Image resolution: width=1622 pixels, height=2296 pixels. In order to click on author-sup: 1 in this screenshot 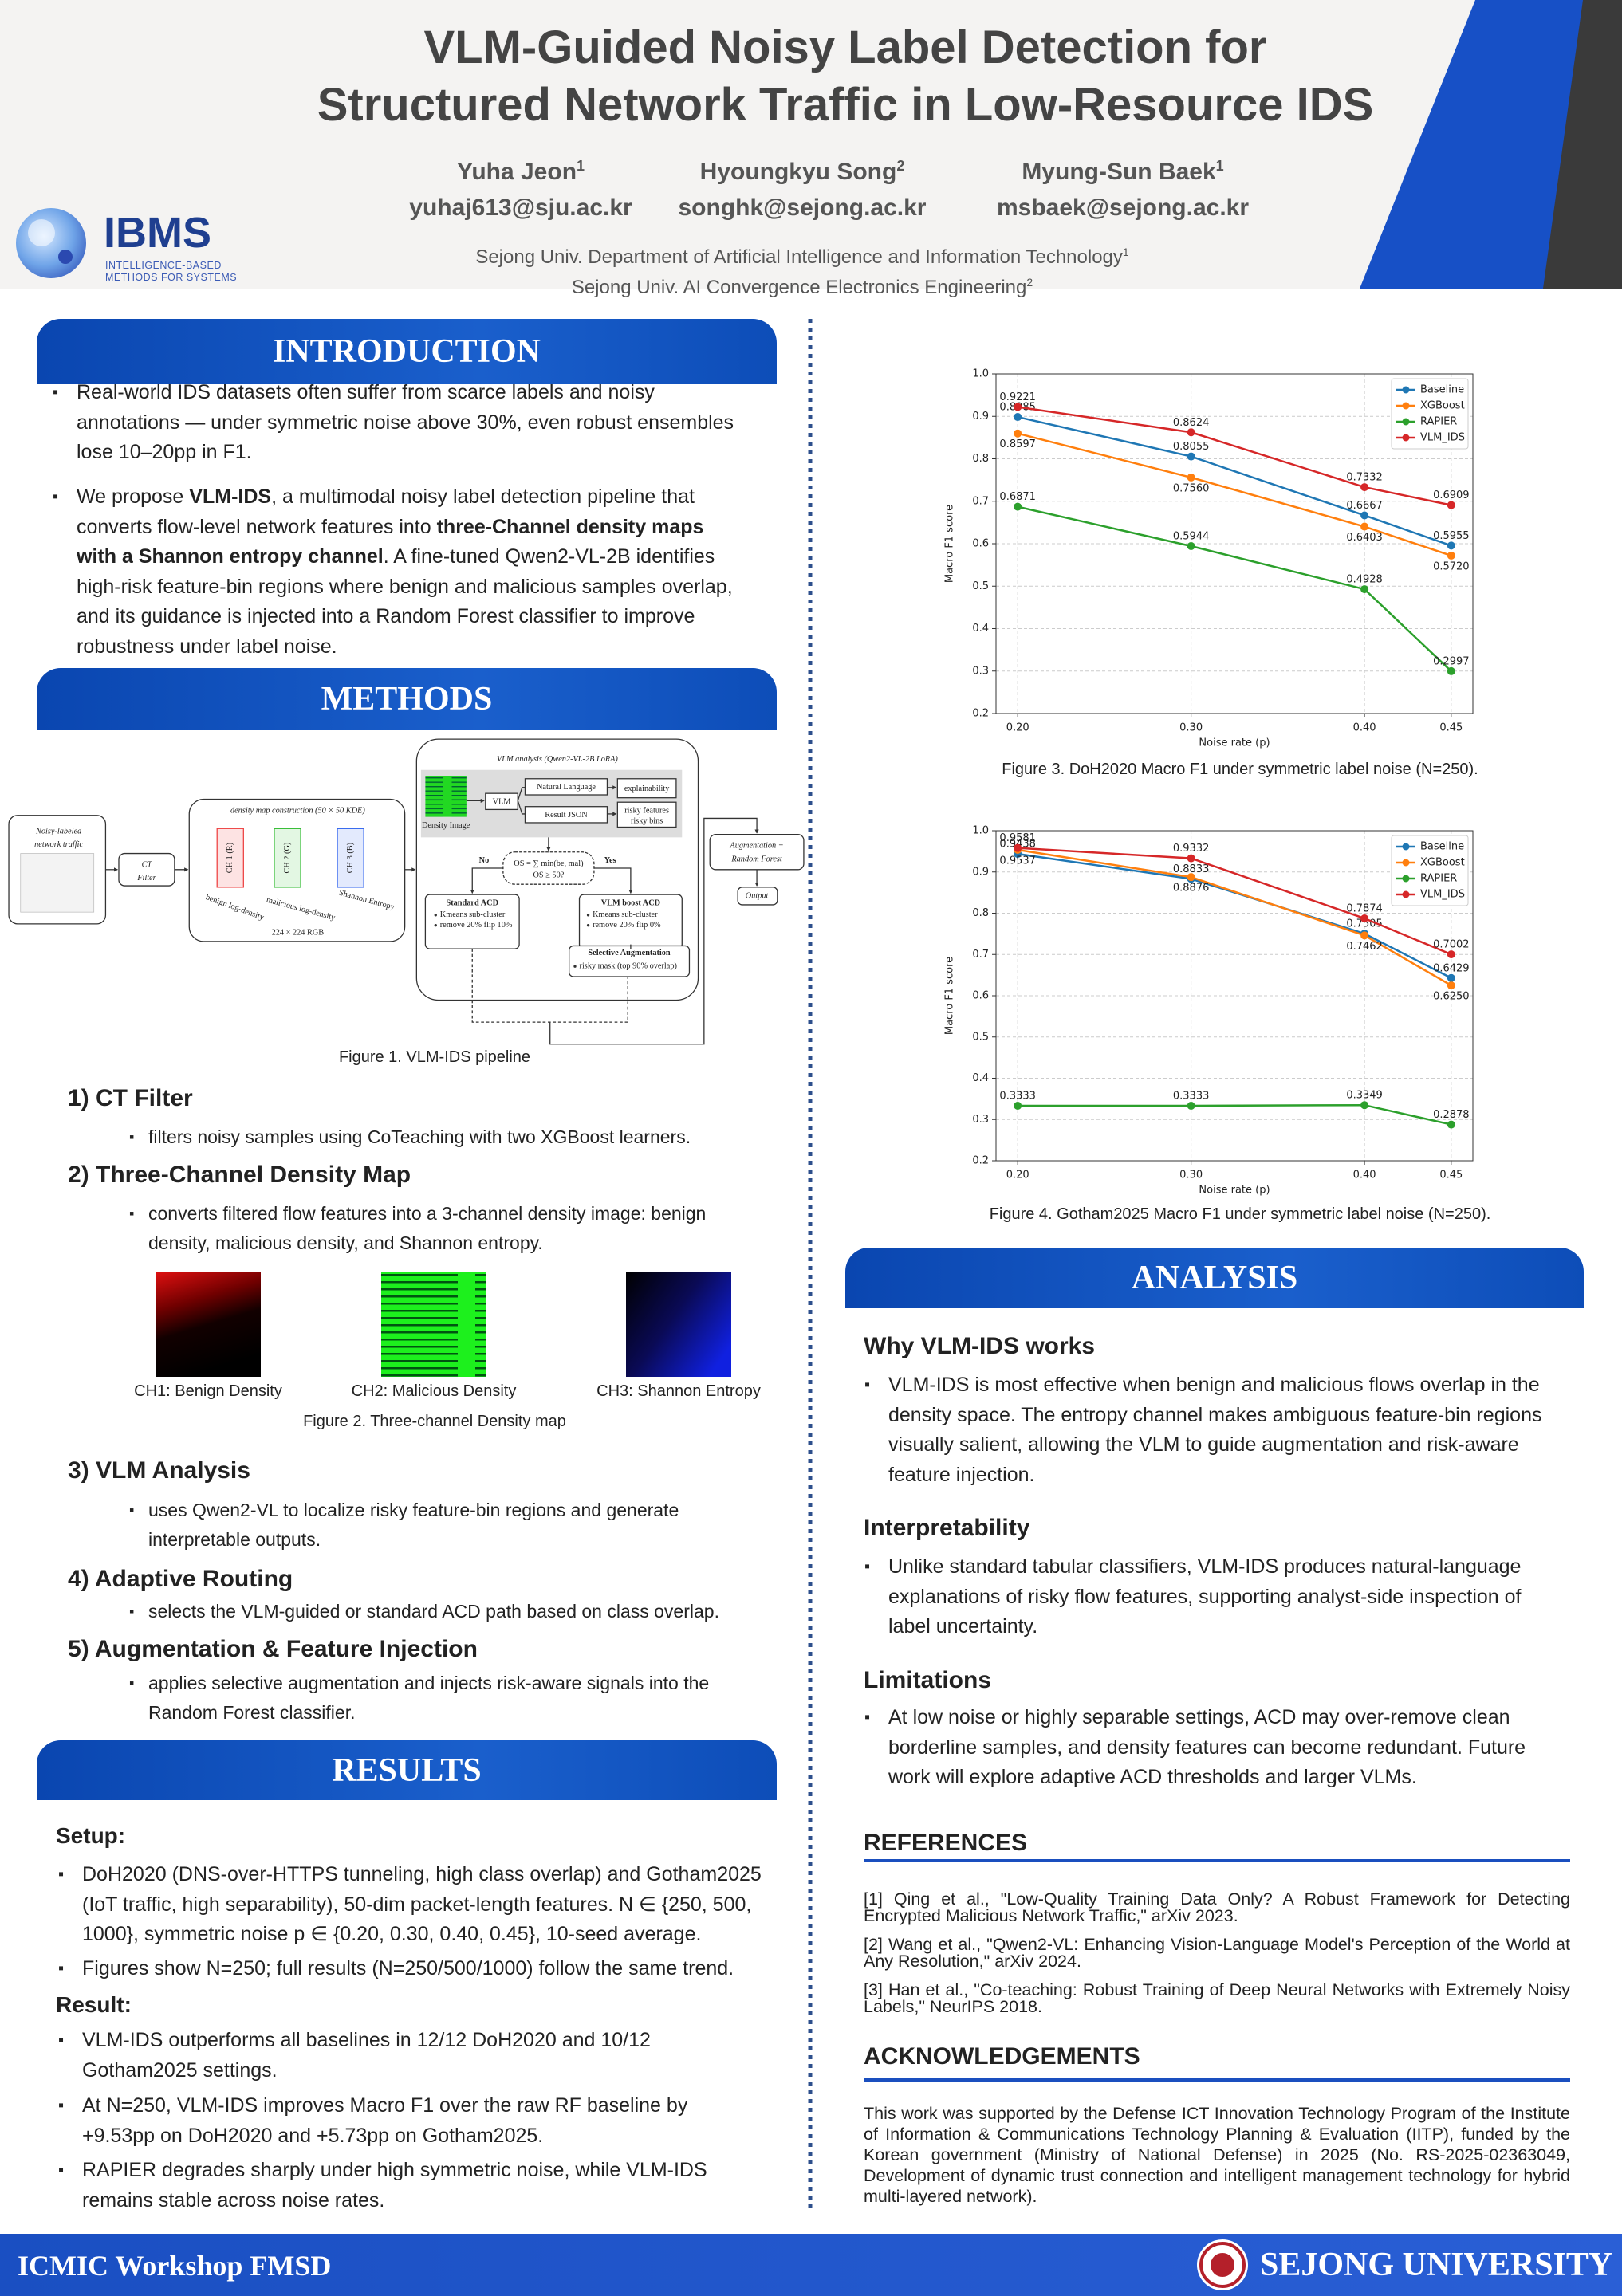, I will do `click(581, 166)`.